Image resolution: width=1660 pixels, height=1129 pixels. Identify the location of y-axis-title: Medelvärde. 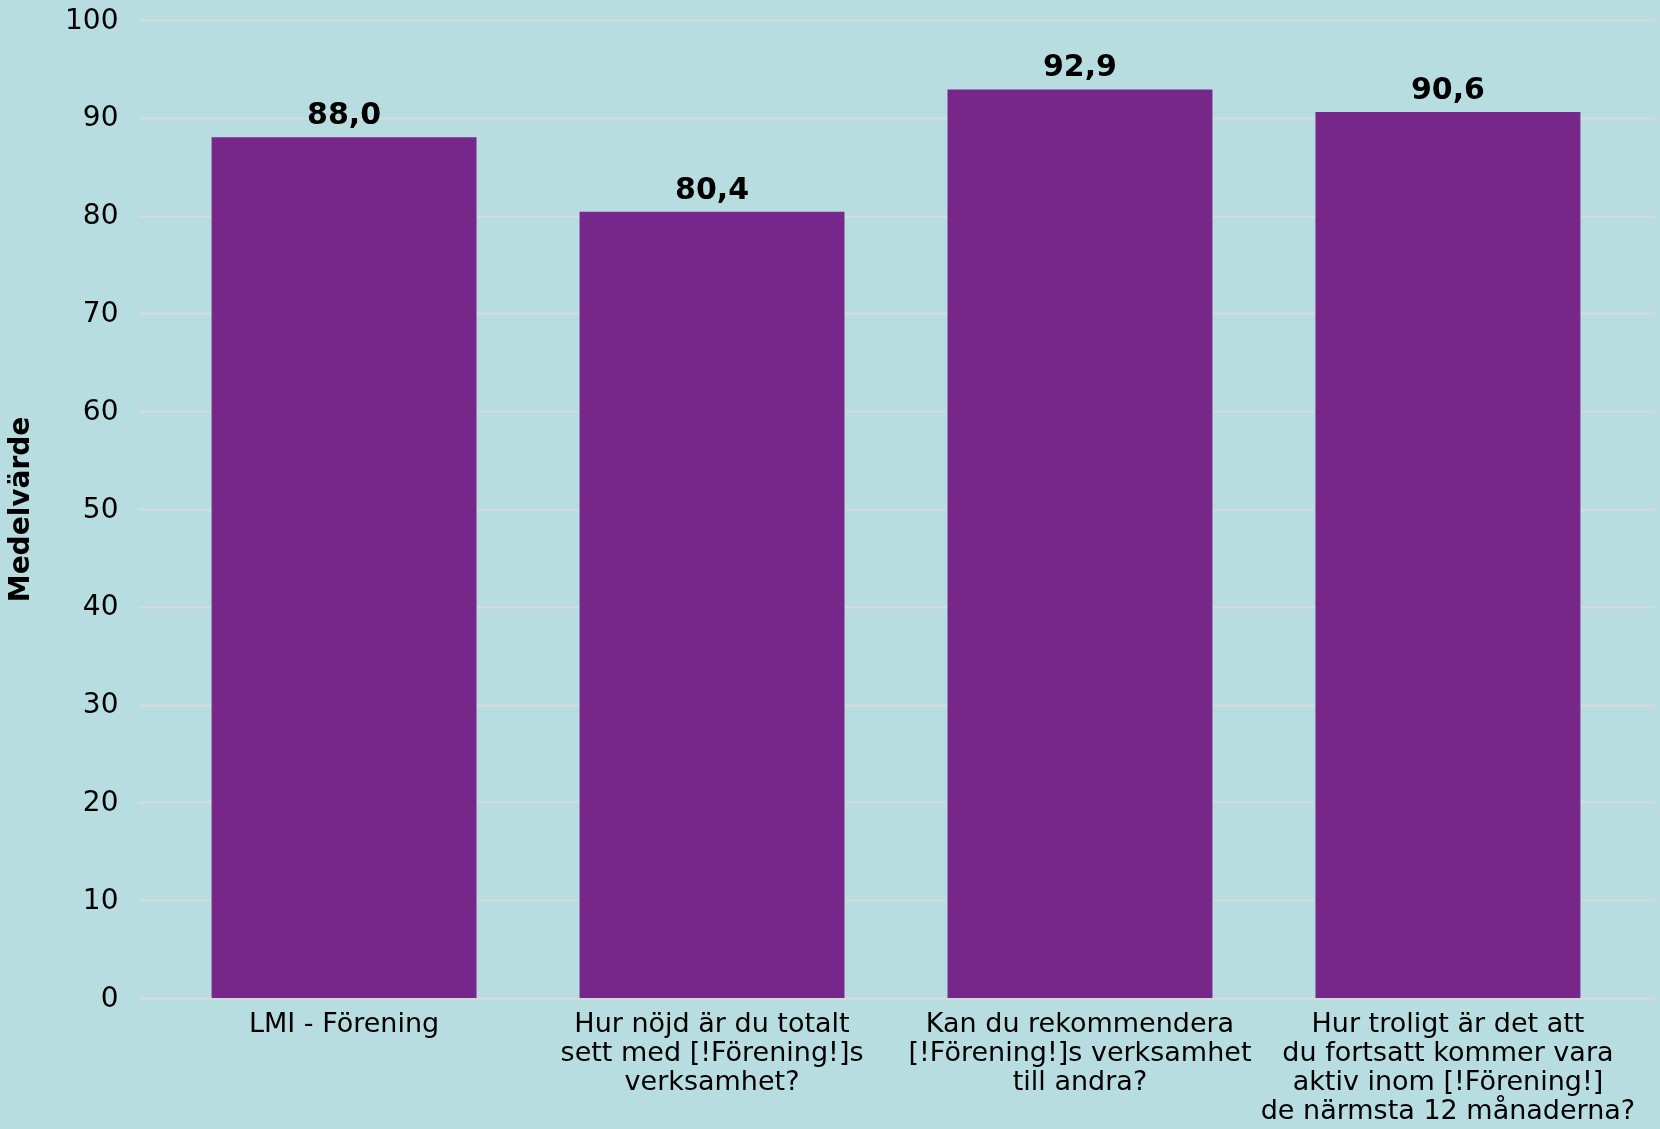
(20, 509).